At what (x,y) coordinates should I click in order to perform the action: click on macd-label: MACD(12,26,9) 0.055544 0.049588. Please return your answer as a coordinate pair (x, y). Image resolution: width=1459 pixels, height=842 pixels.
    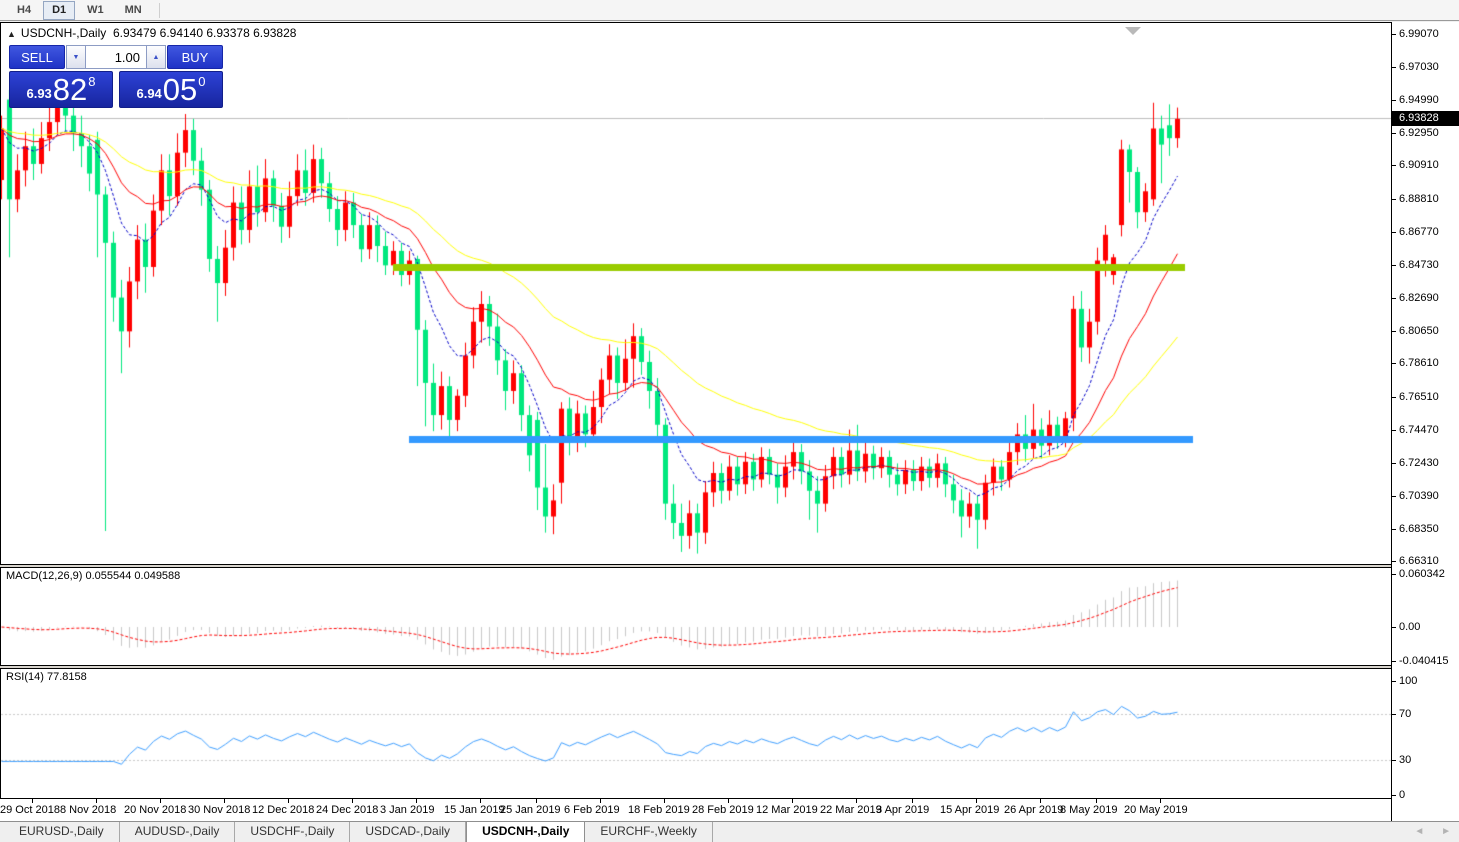
    Looking at the image, I should click on (93, 576).